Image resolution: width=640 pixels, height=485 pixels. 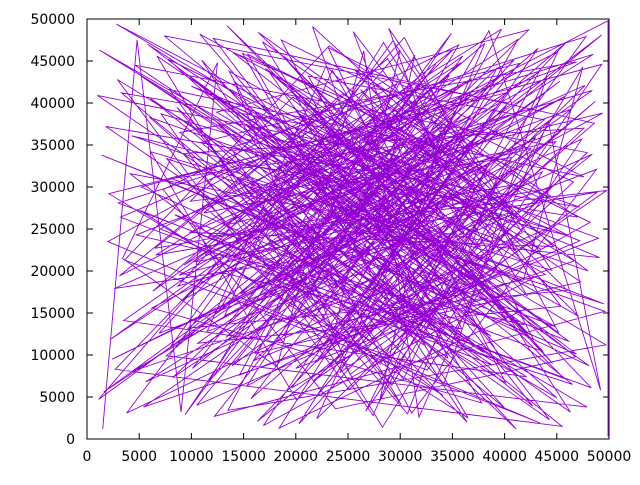 I want to click on y-tick-label: 25000, so click(x=52, y=230).